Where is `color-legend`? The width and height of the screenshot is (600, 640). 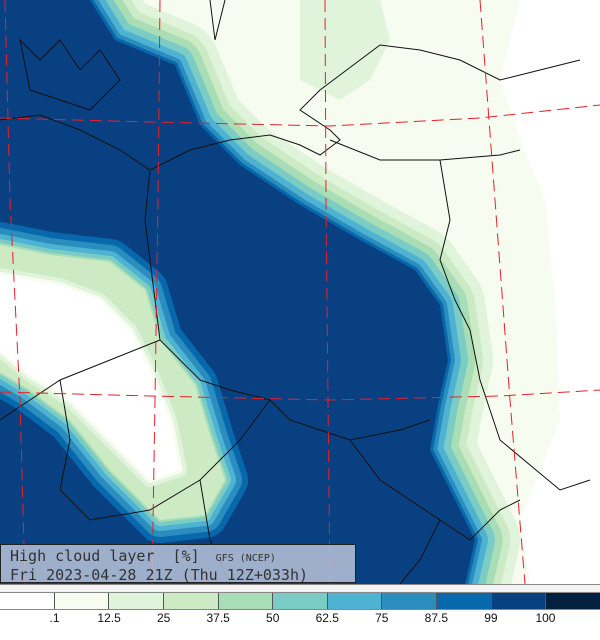
color-legend is located at coordinates (300, 601).